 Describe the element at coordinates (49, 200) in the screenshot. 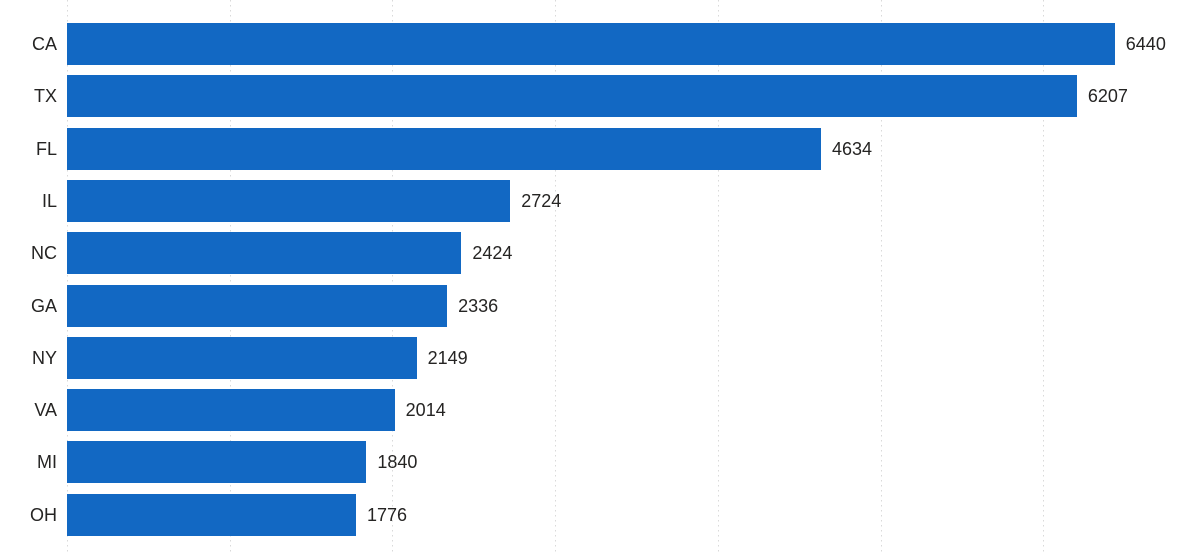

I see `category-label: IL` at that location.